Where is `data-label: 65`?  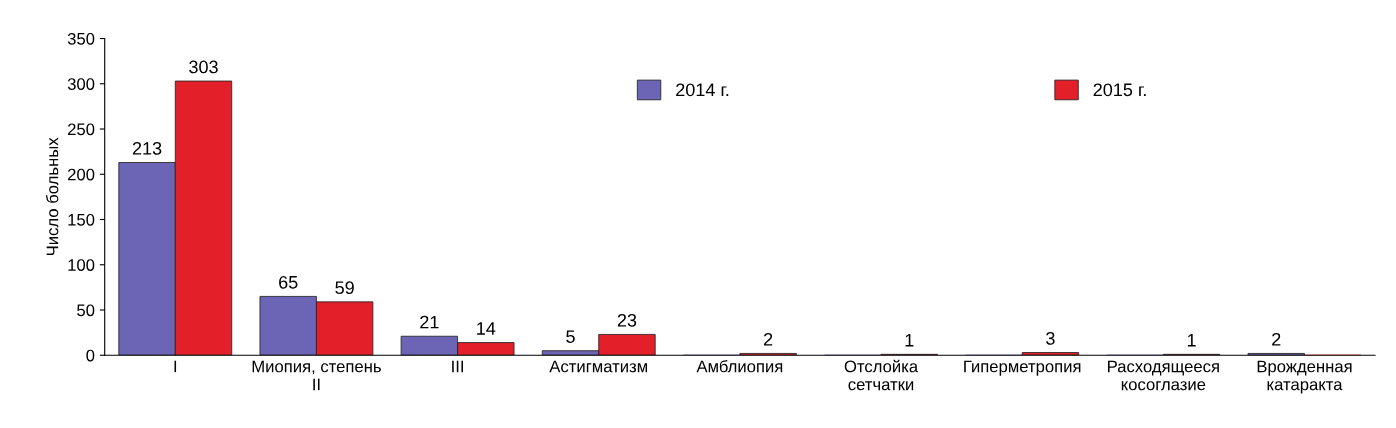
data-label: 65 is located at coordinates (288, 282).